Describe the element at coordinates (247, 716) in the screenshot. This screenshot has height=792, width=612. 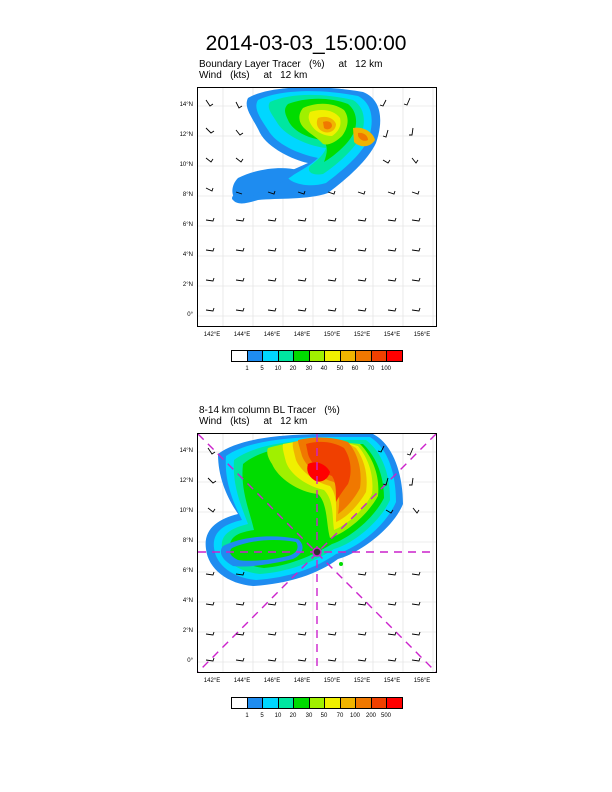
I see `colorbar-2-label: 1` at that location.